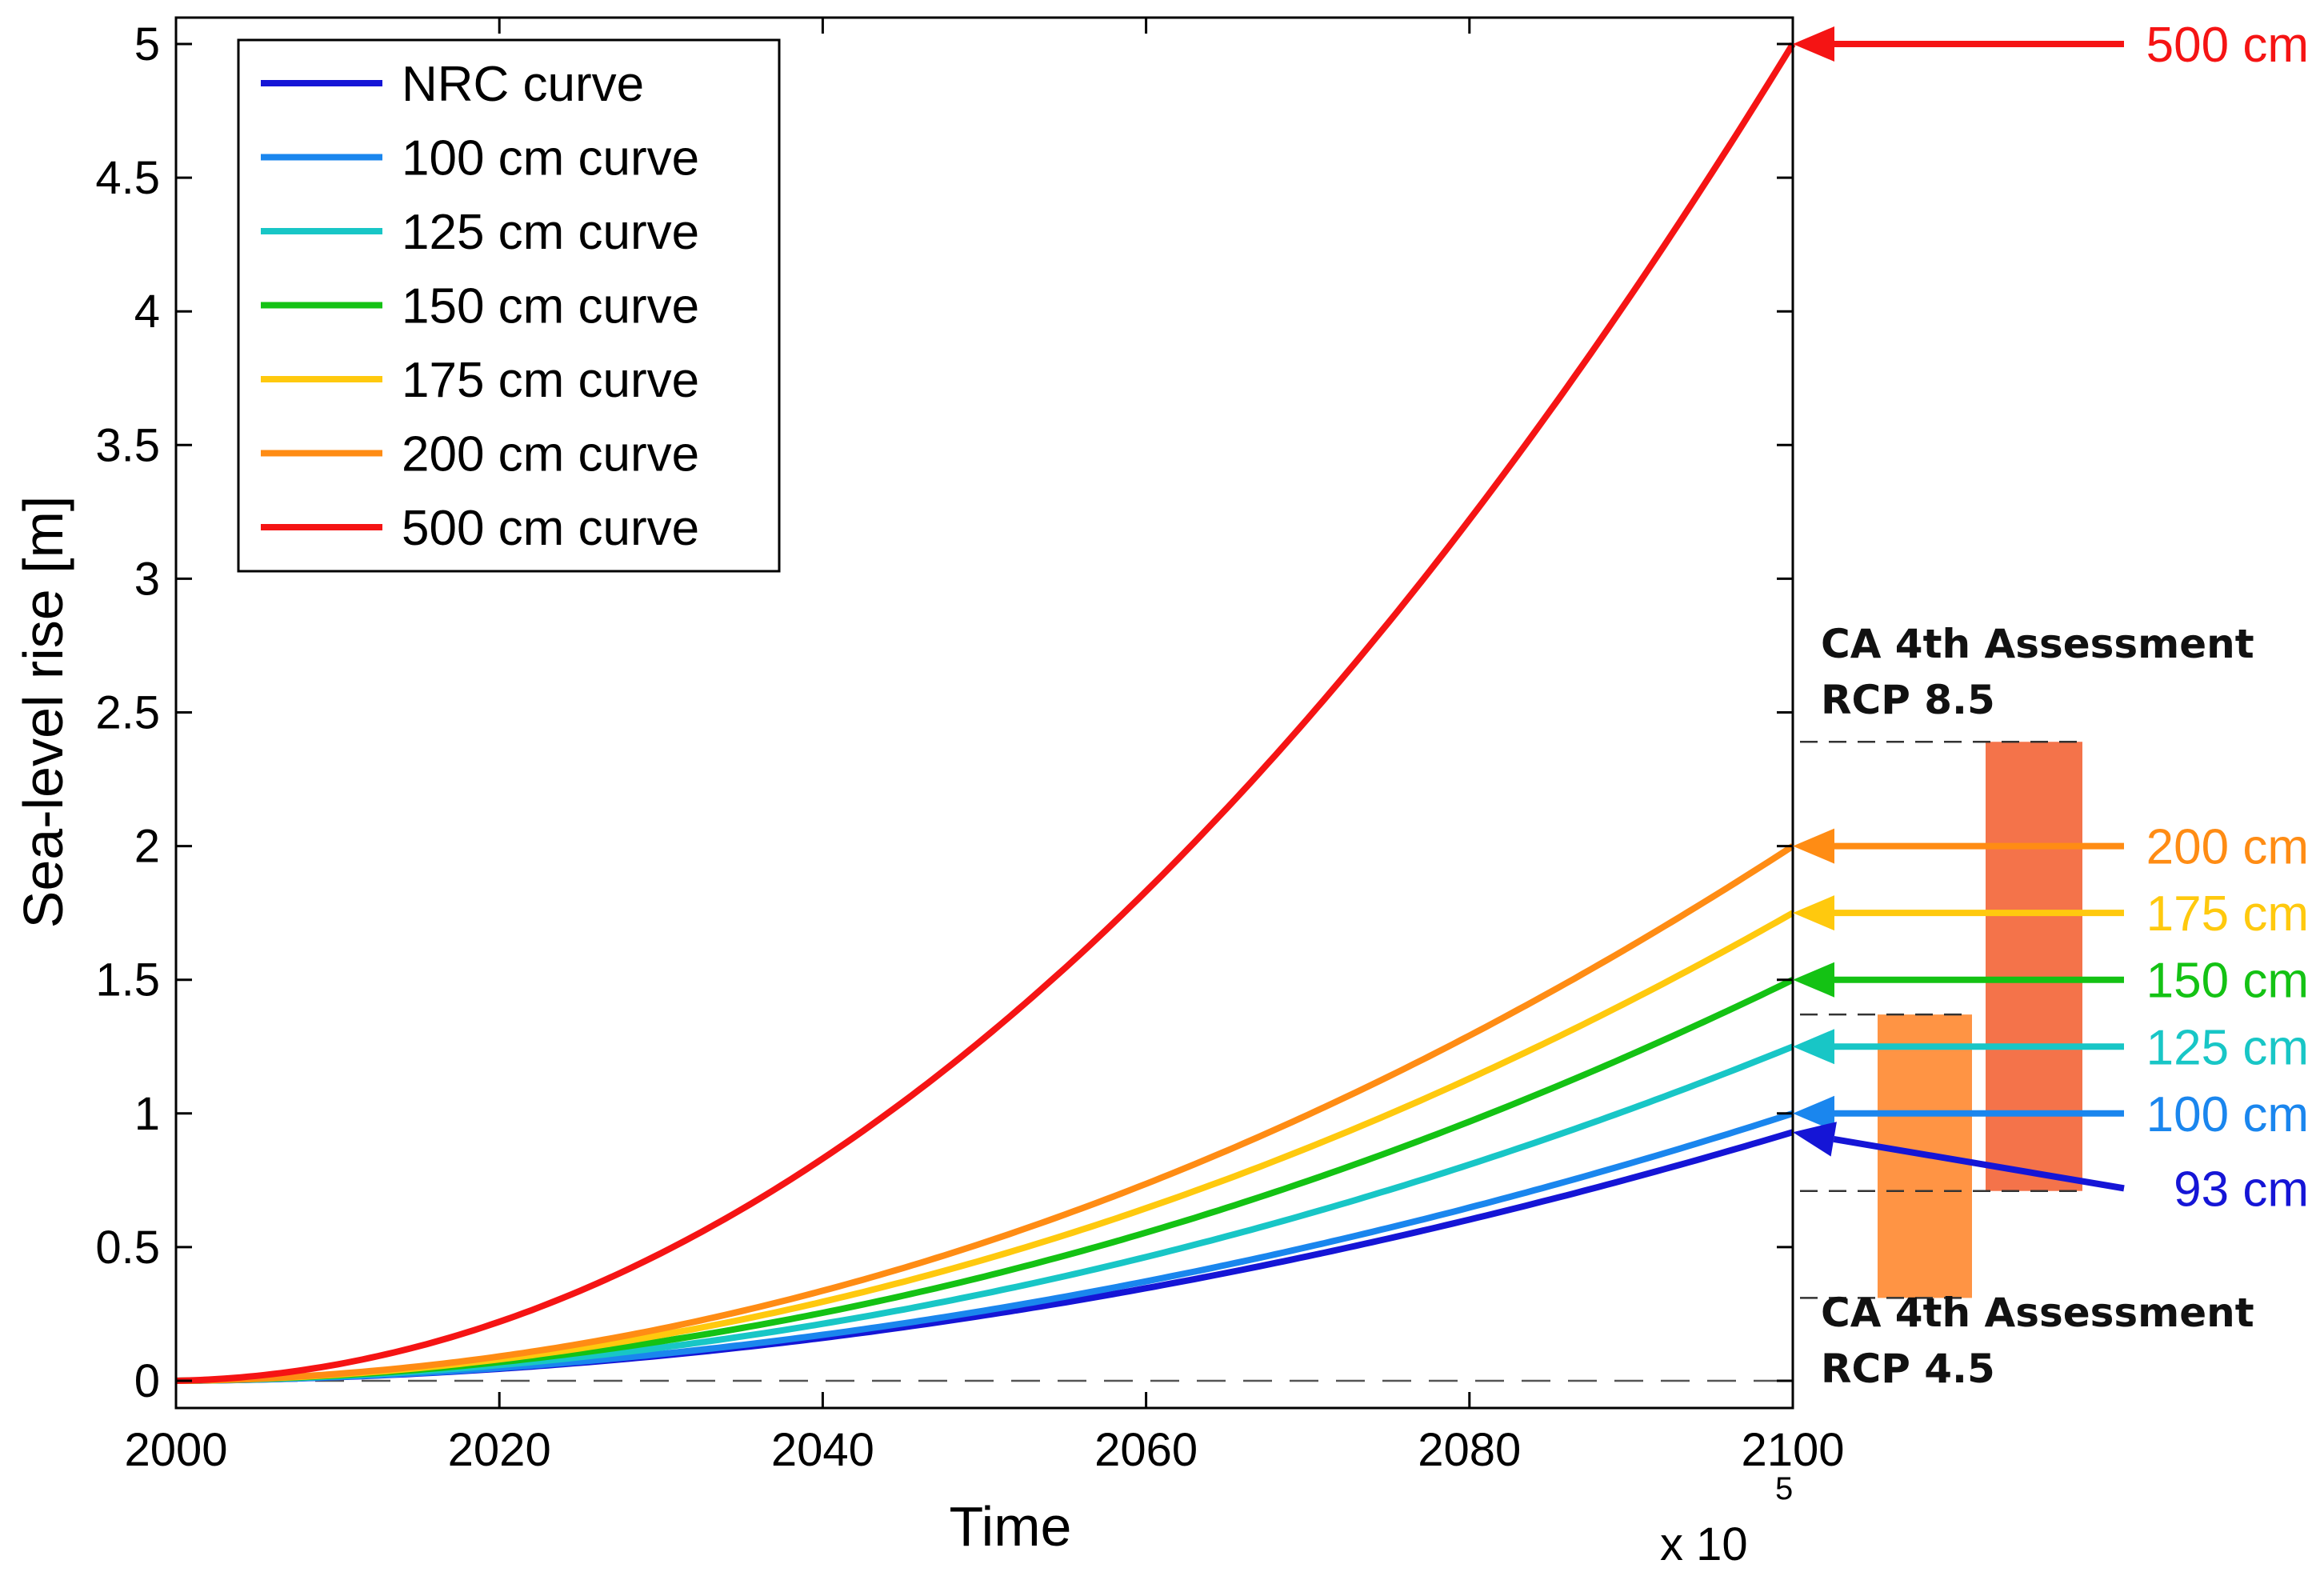  I want to click on arrow-label-4: 125 cm, so click(2227, 1047).